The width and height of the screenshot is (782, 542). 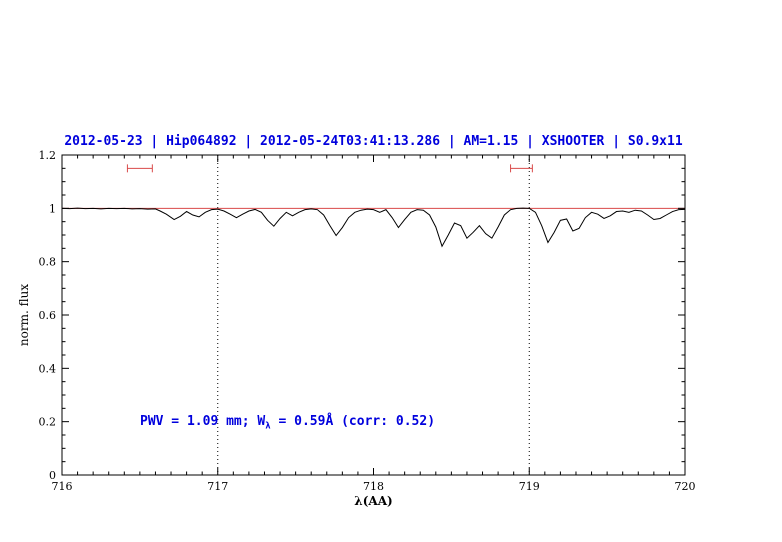 What do you see at coordinates (48, 155) in the screenshot?
I see `y-tick-label: 1.2` at bounding box center [48, 155].